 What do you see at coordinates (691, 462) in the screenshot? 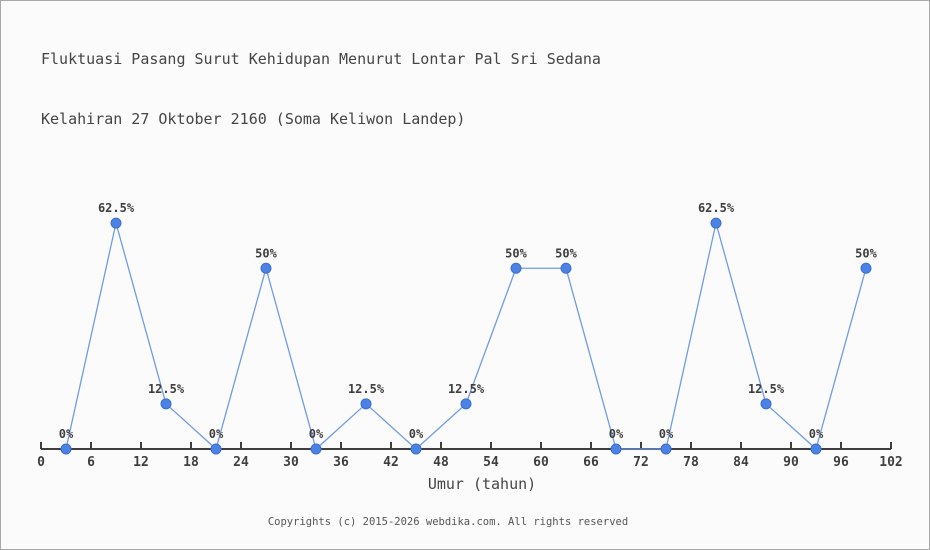
I see `x-axis-tick-label: 78` at bounding box center [691, 462].